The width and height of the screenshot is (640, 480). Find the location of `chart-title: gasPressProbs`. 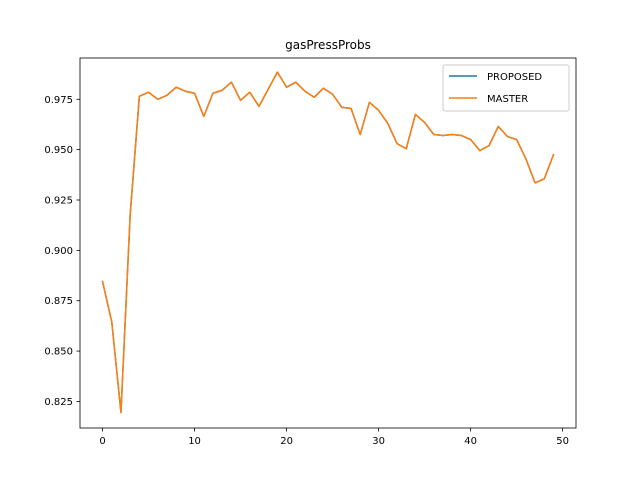

chart-title: gasPressProbs is located at coordinates (328, 45).